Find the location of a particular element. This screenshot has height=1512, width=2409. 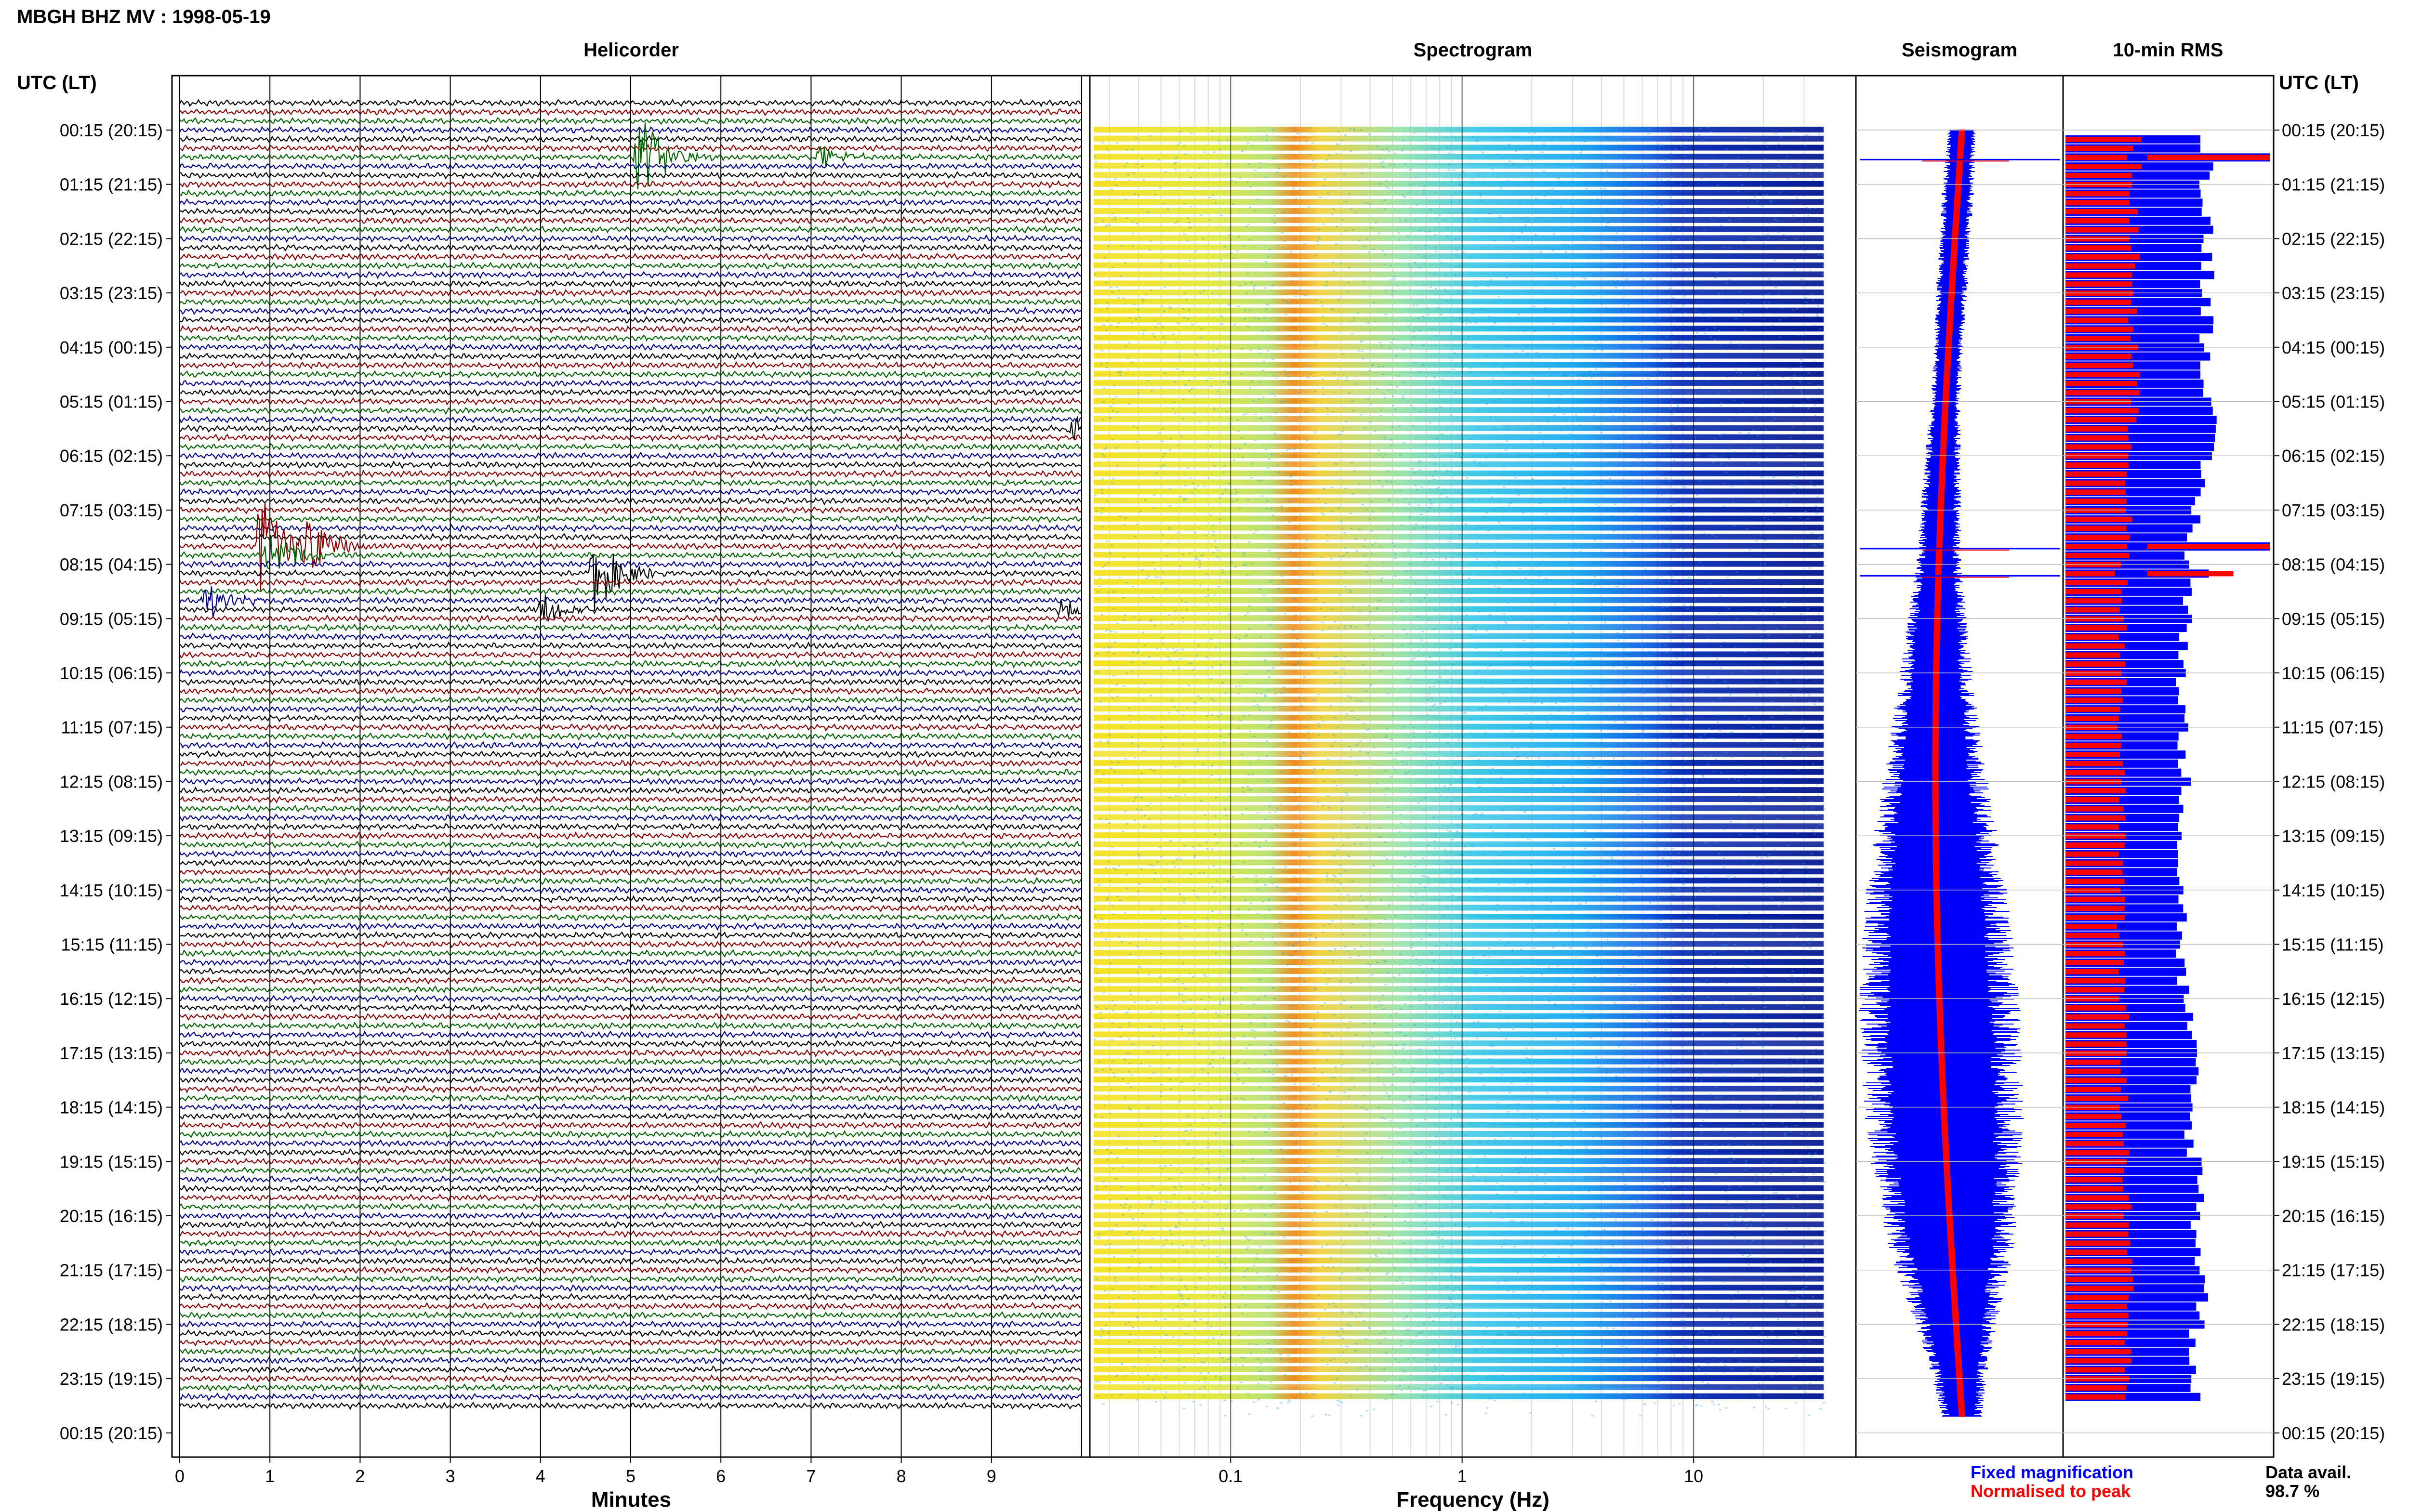

data-avail-value: 98.7 % is located at coordinates (2292, 1491).